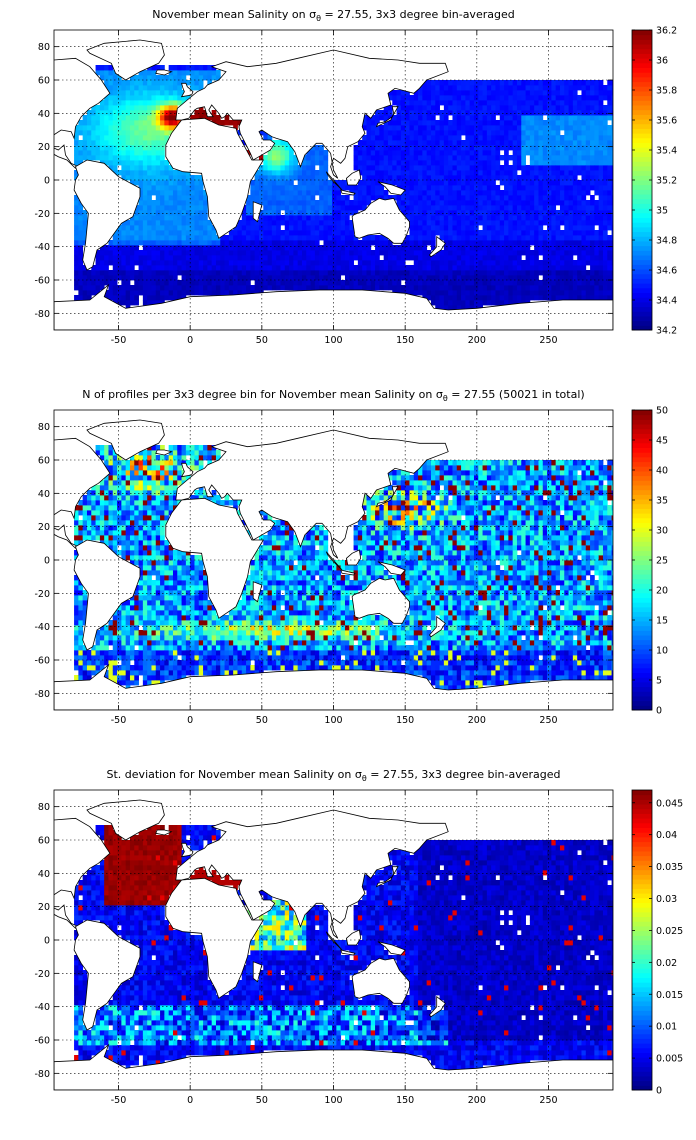  Describe the element at coordinates (666, 91) in the screenshot. I see `colorbar-tick-label: 35.8` at that location.